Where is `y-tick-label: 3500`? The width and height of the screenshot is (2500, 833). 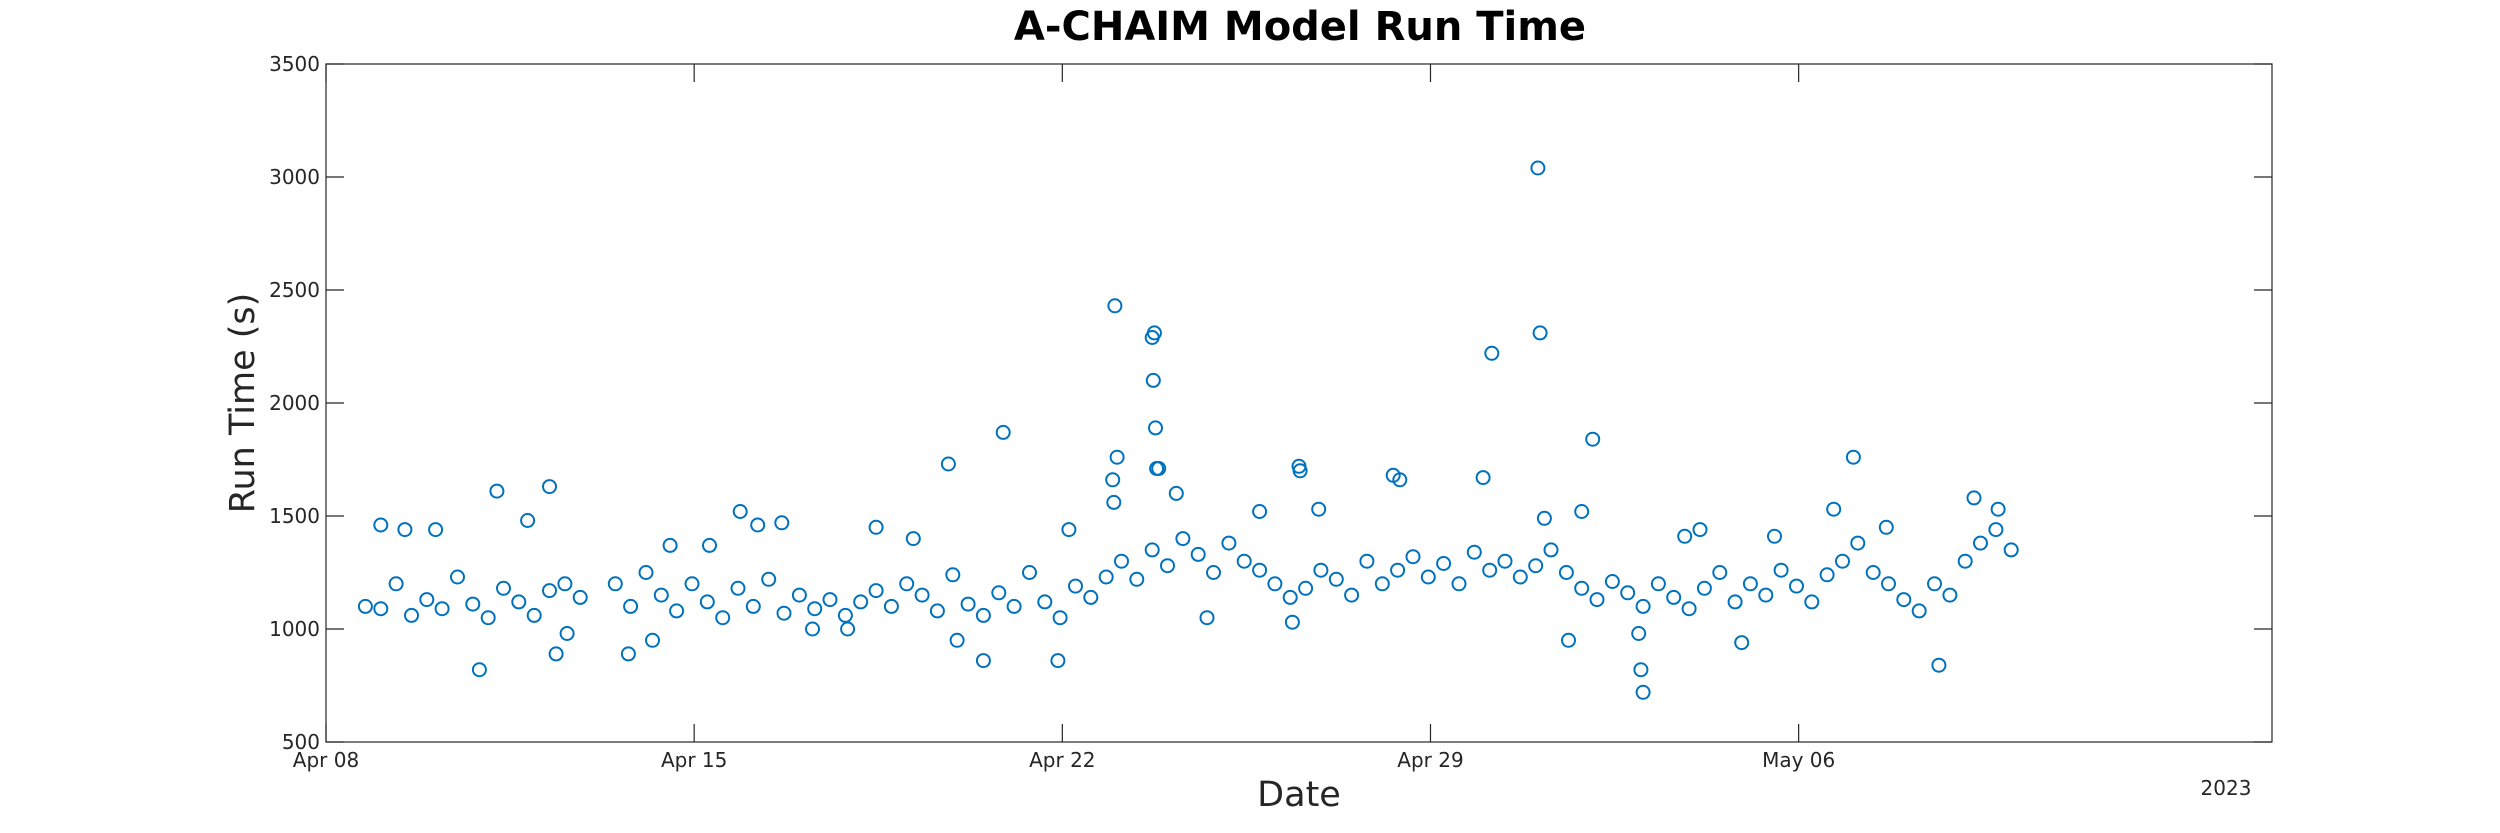
y-tick-label: 3500 is located at coordinates (294, 64).